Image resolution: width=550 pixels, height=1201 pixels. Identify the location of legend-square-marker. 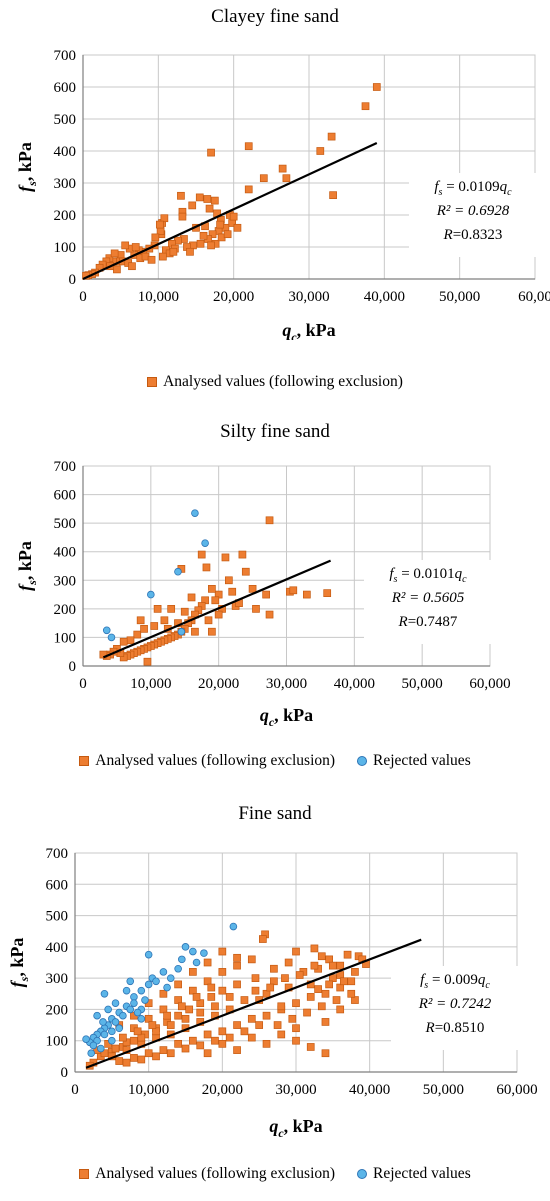
(152, 382).